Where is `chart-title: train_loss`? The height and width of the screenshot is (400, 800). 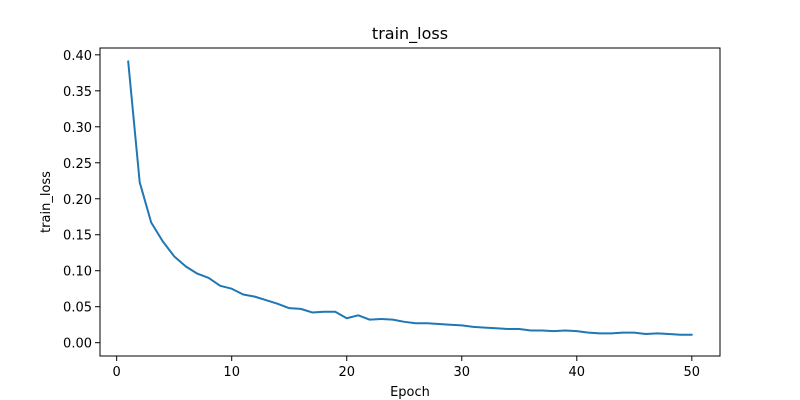 chart-title: train_loss is located at coordinates (410, 34).